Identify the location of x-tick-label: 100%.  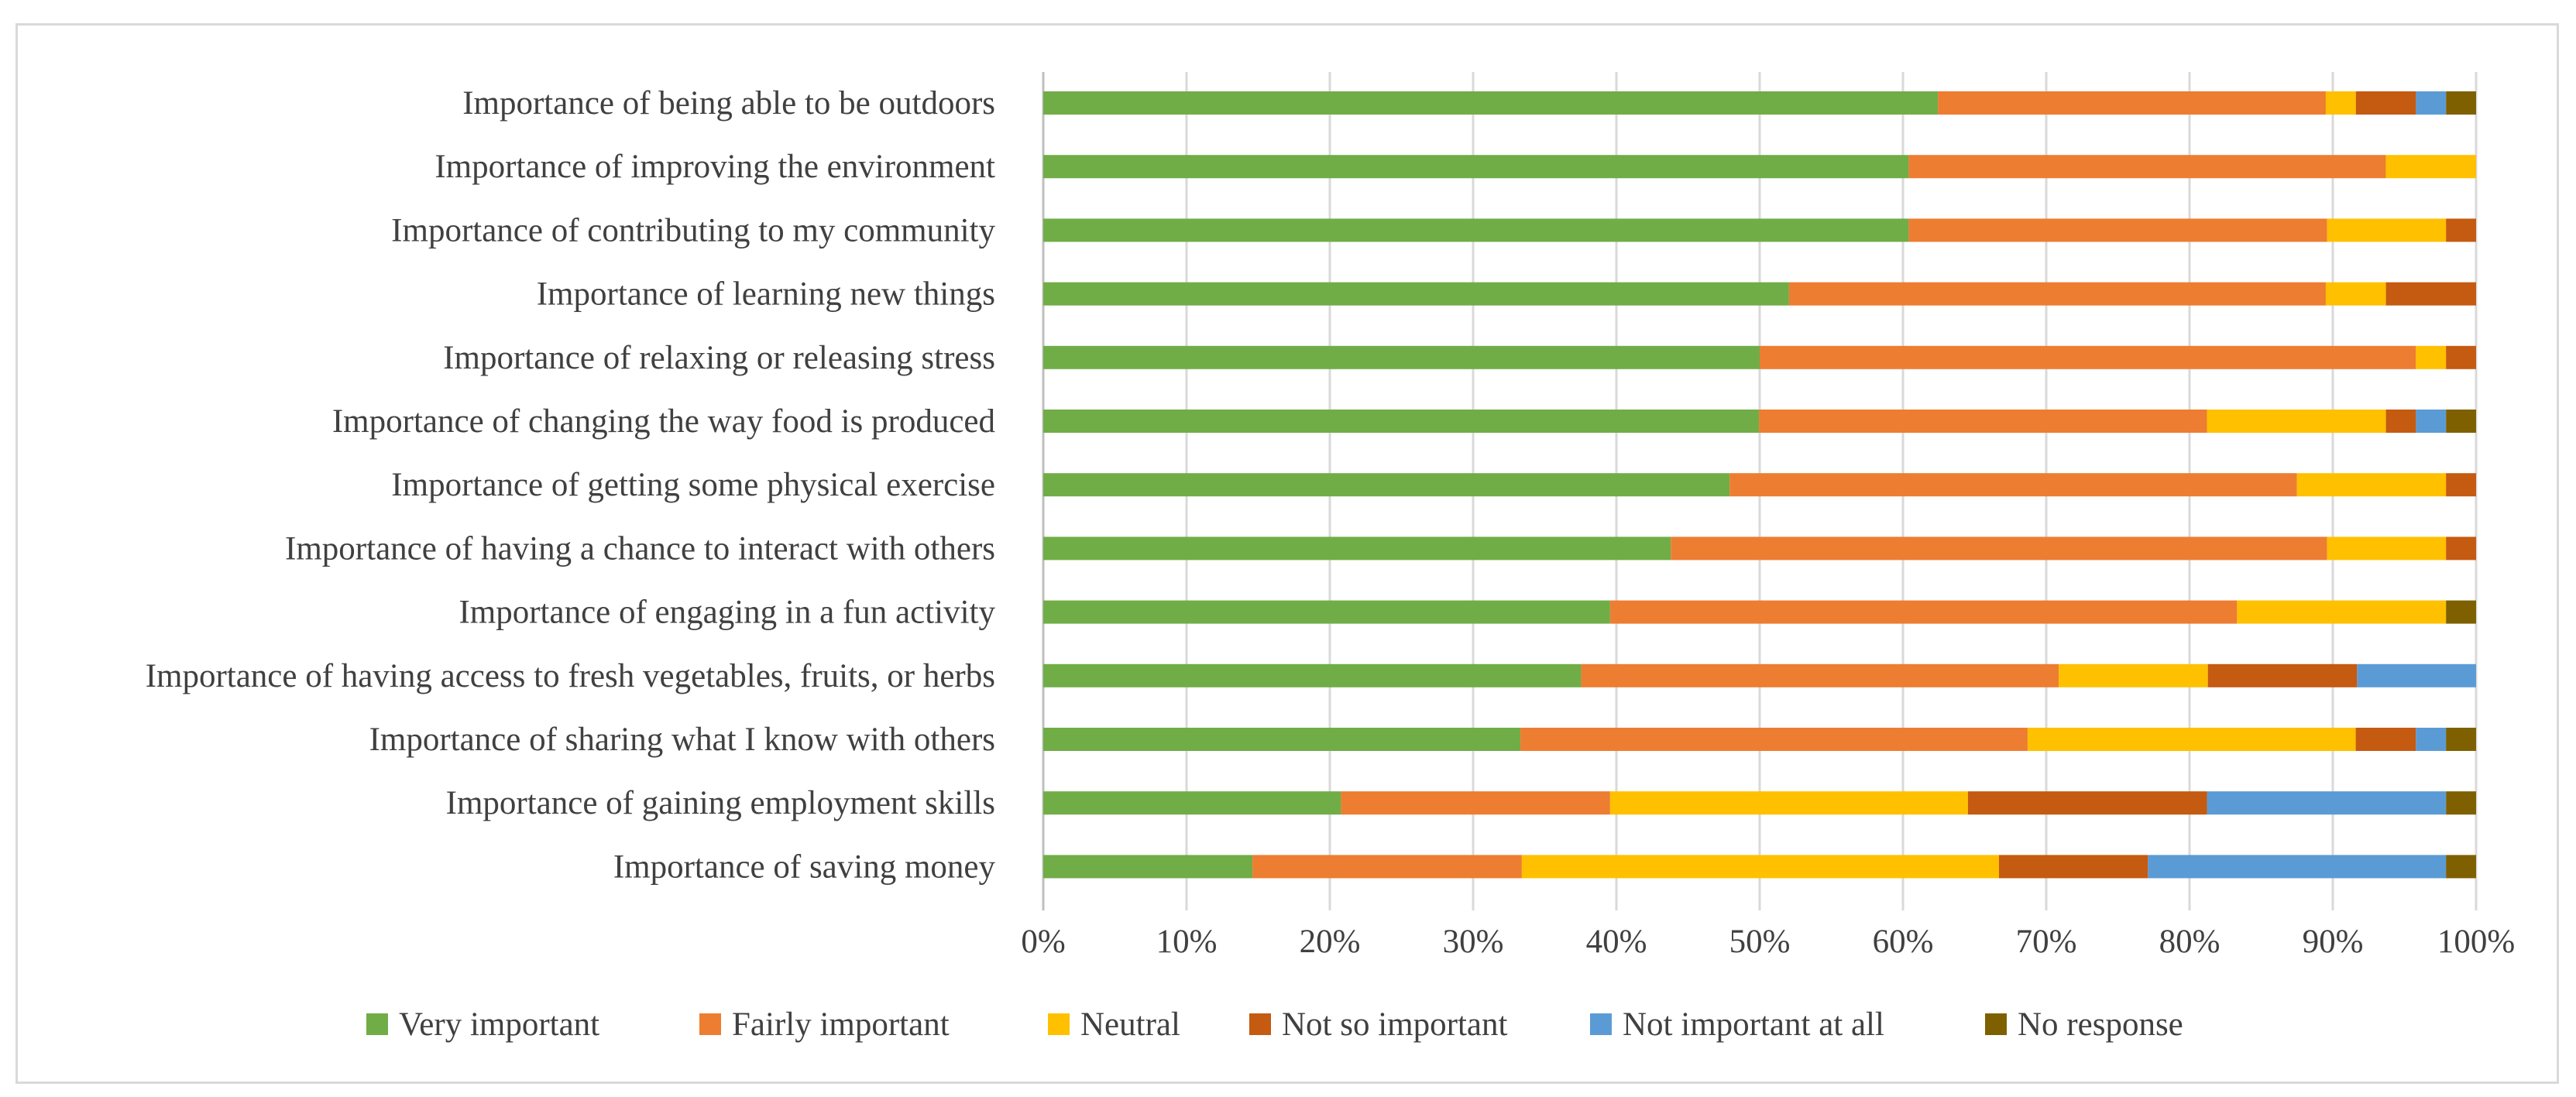
(2476, 942).